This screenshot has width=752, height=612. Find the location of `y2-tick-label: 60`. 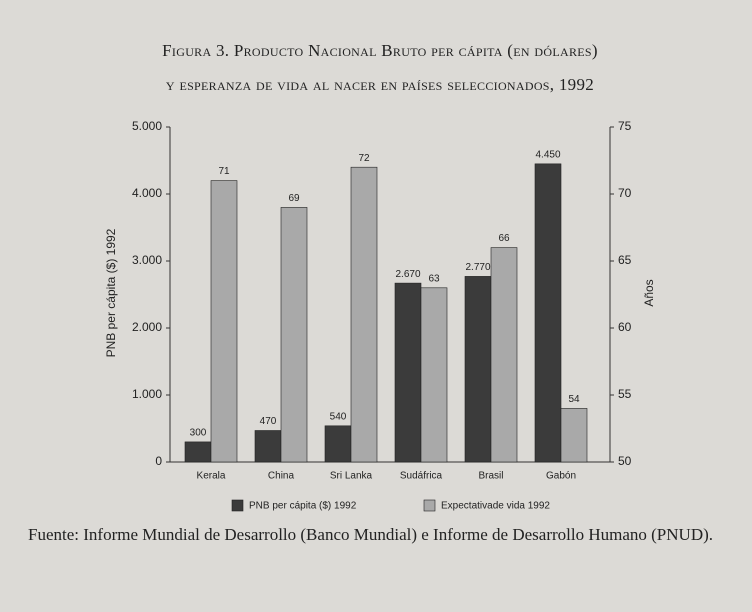

y2-tick-label: 60 is located at coordinates (625, 327).